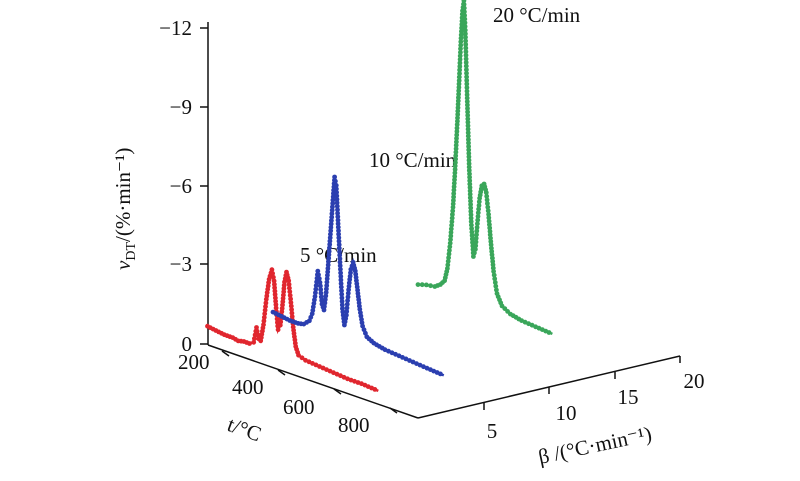 This screenshot has width=800, height=481. I want to click on series-10-c-min: 10 °C/min, so click(363, 262).